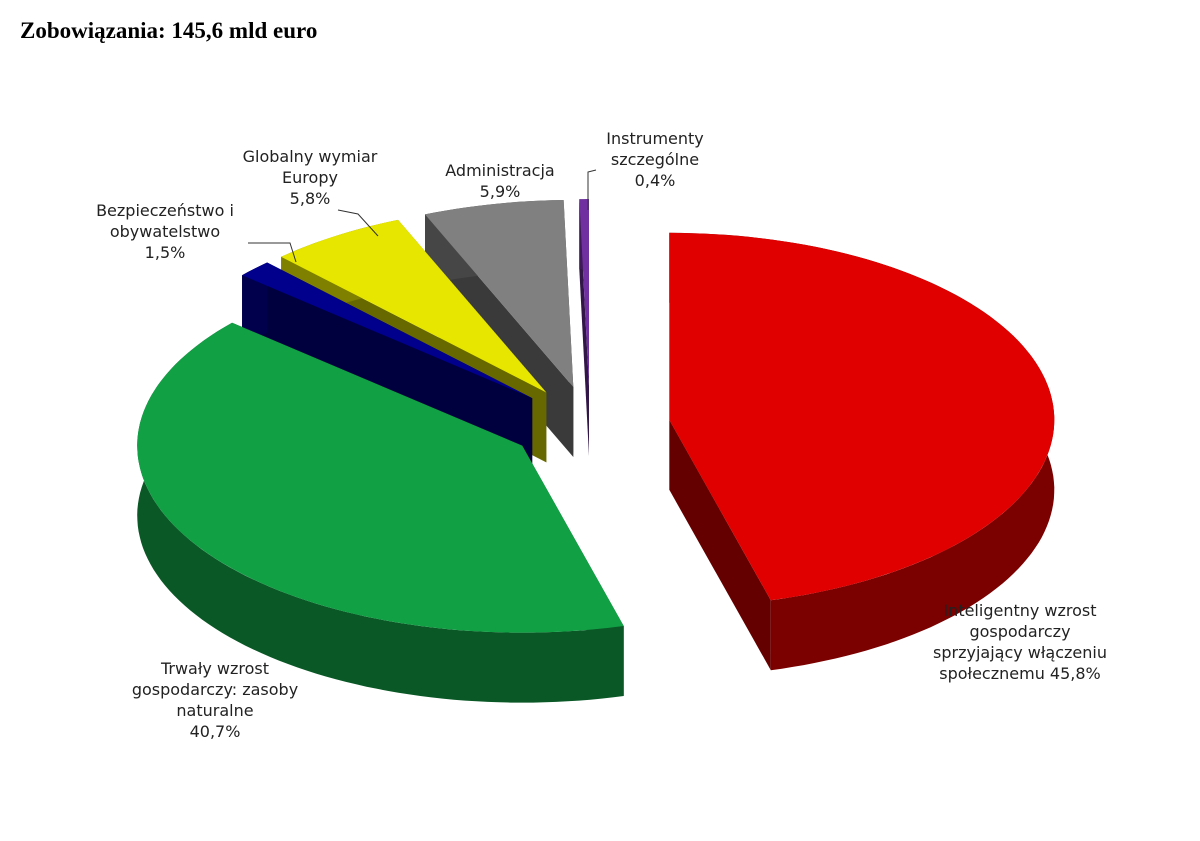 The image size is (1200, 841). I want to click on chart-title: Zobowiązania: 145,6 mld euro, so click(169, 30).